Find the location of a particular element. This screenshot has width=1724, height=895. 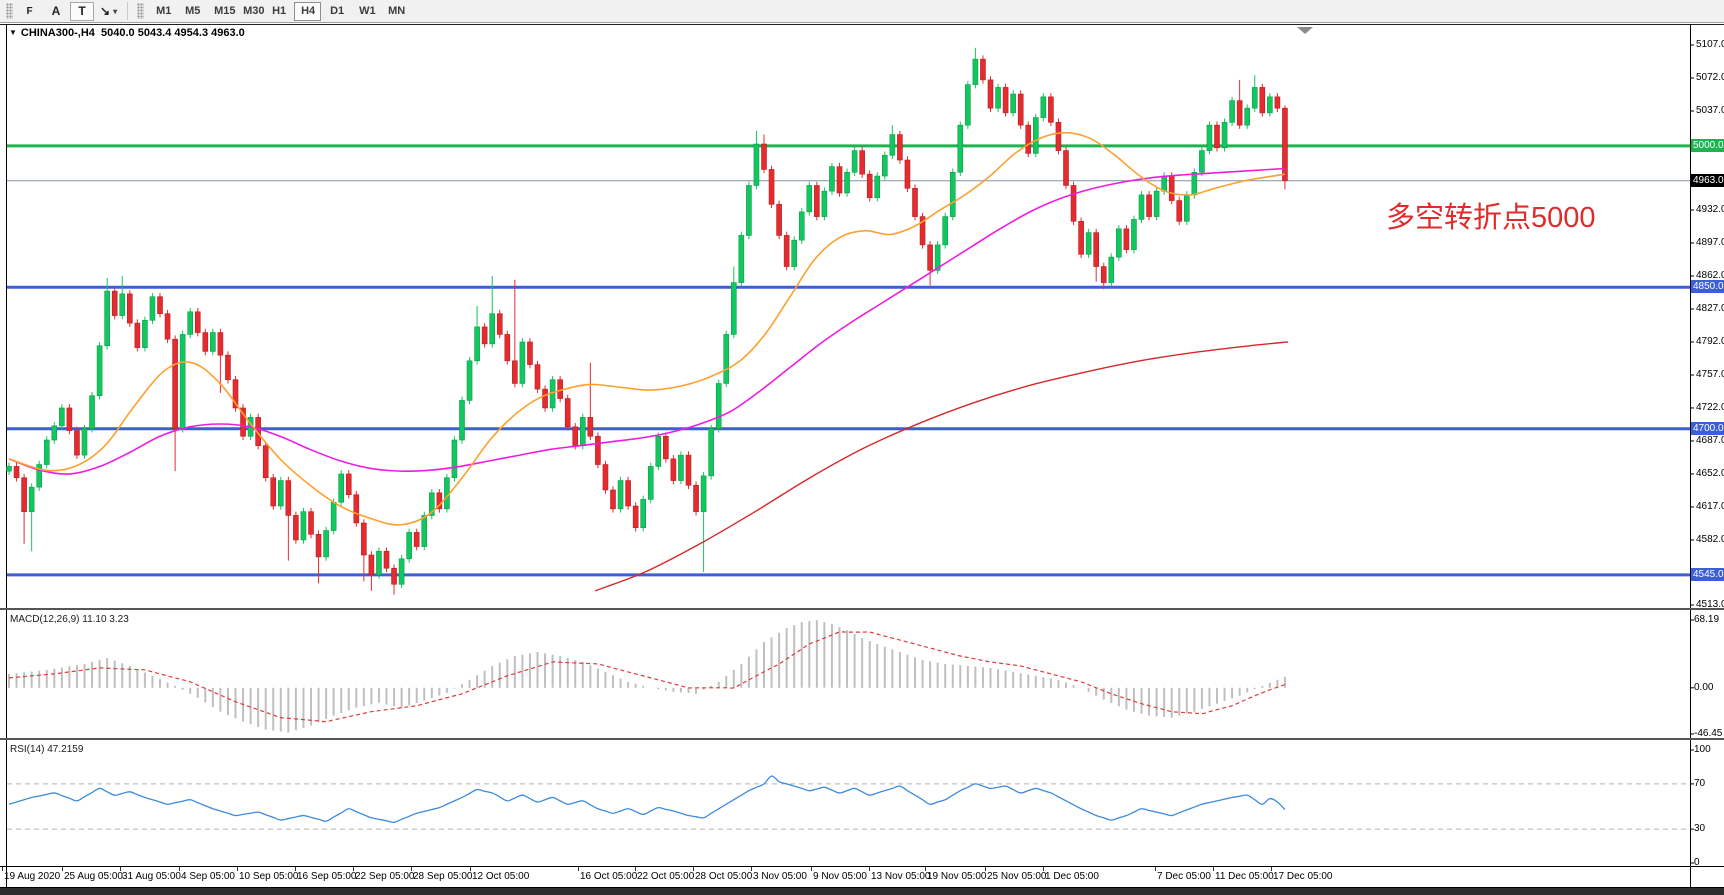

timeframe-m1-button: M1 is located at coordinates (162, 11).